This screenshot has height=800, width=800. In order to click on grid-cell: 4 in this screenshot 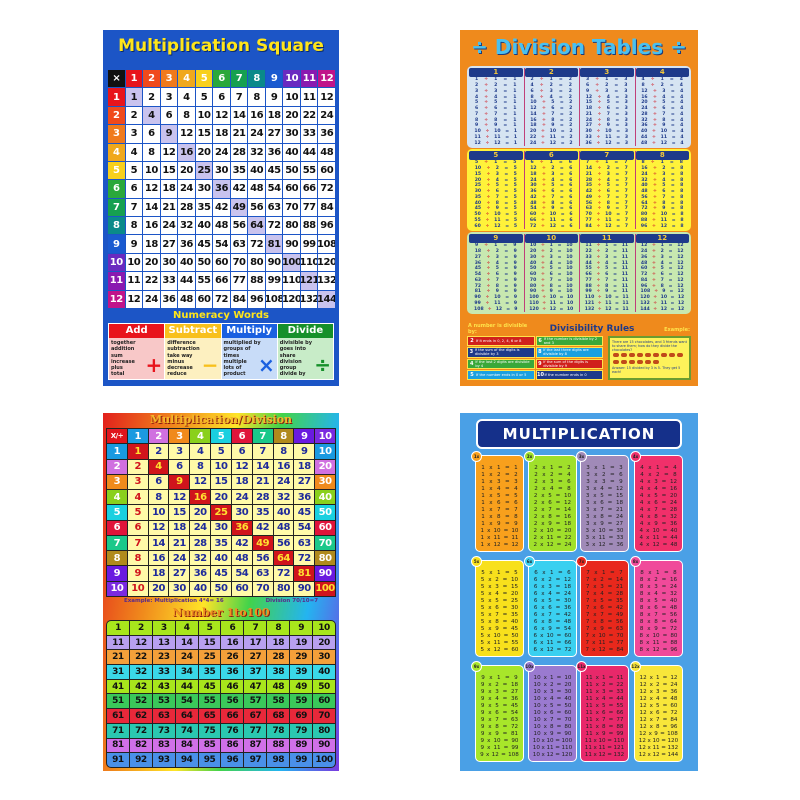, I will do `click(134, 152)`.